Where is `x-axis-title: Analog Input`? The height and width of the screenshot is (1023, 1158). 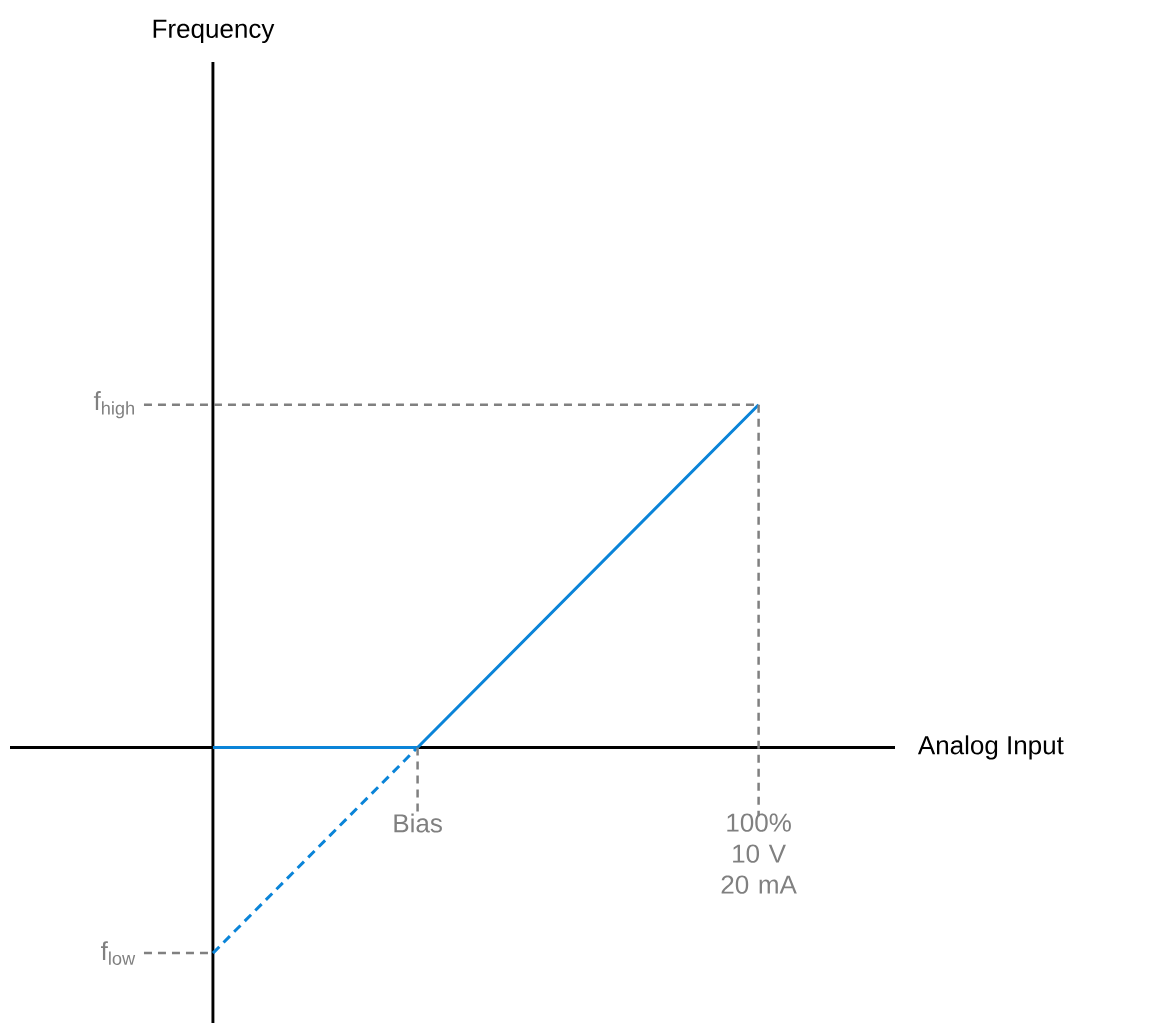
x-axis-title: Analog Input is located at coordinates (990, 747).